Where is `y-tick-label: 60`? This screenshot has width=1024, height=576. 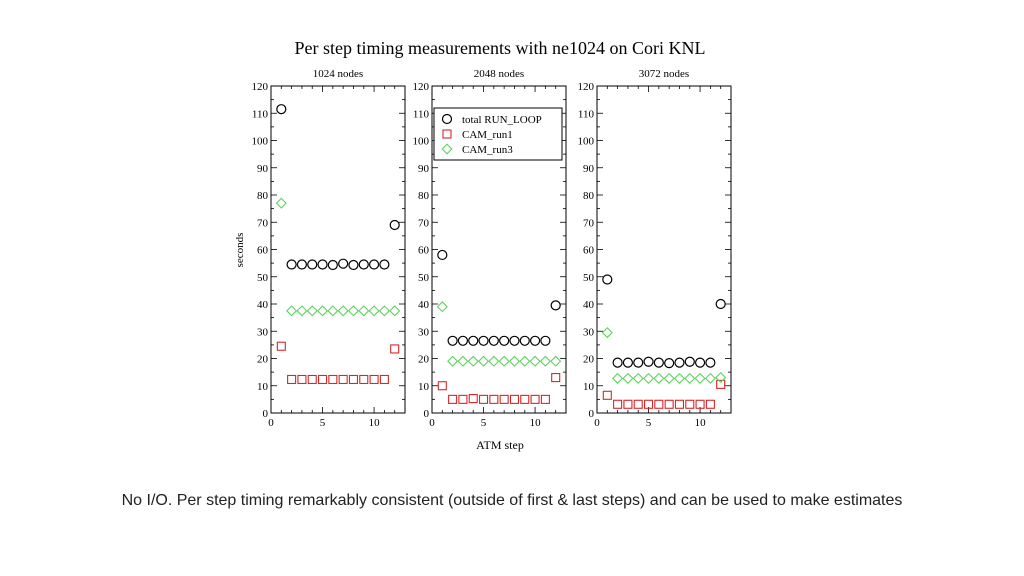
y-tick-label: 60 is located at coordinates (589, 251).